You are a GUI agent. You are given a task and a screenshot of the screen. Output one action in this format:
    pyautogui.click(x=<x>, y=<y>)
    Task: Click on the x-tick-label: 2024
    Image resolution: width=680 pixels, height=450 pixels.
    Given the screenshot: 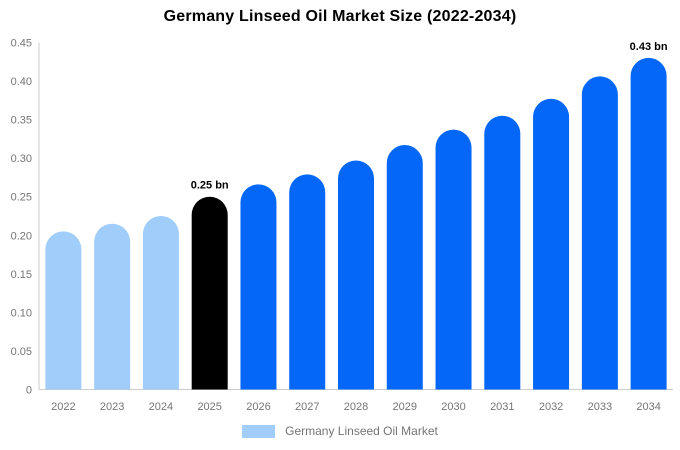 What is the action you would take?
    pyautogui.click(x=161, y=407)
    